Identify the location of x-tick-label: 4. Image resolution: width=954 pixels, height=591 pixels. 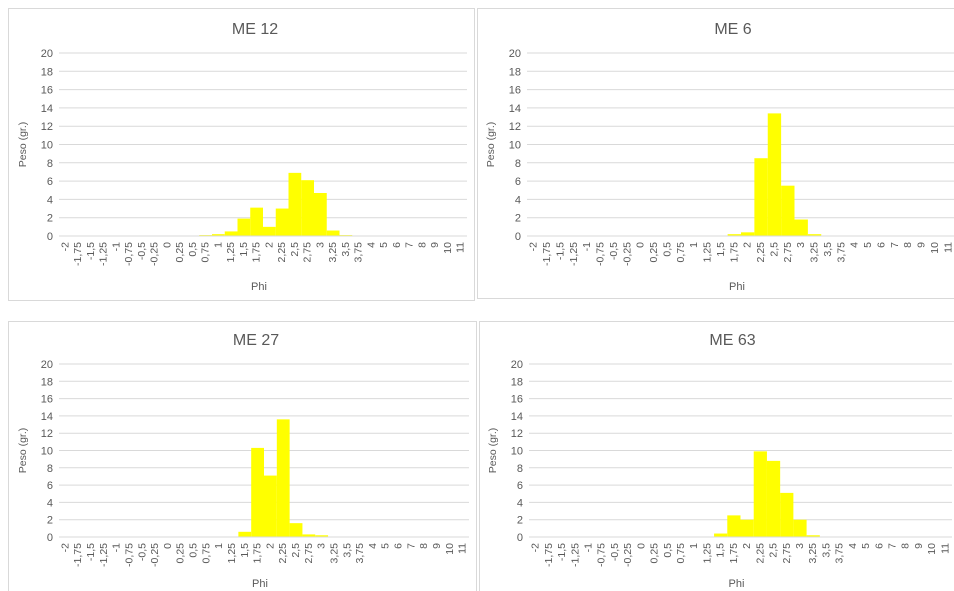
(373, 546).